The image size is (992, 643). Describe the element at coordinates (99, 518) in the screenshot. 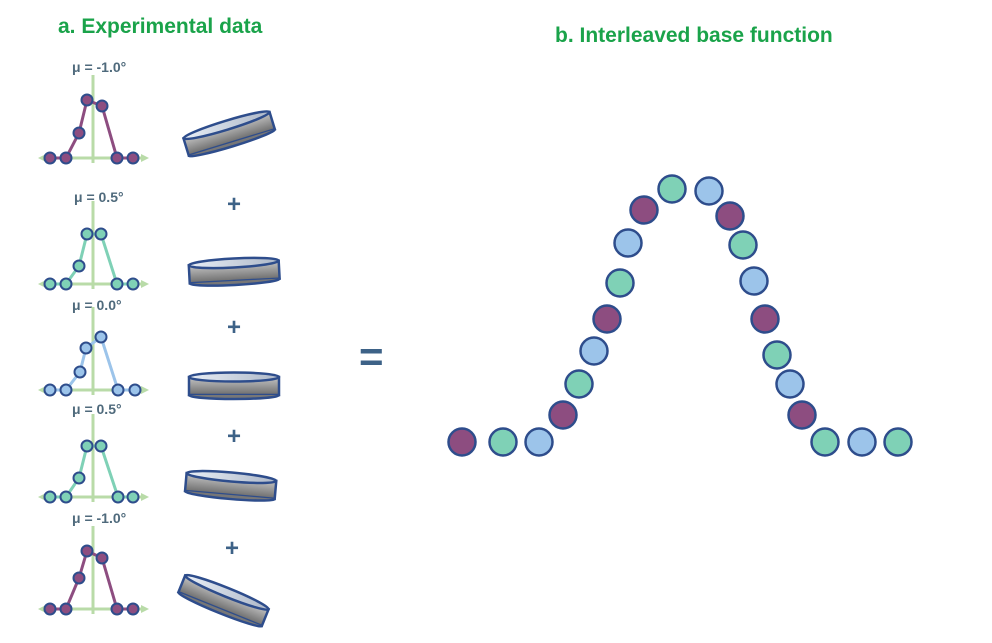

I see `mu-label-5: μ = -1.0°` at that location.